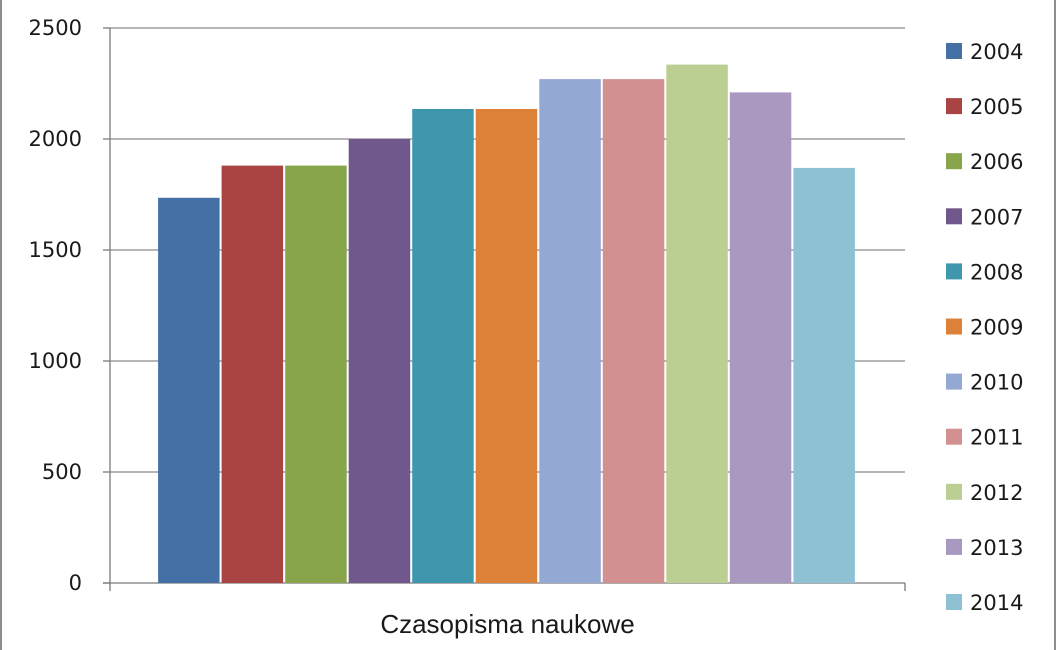 Image resolution: width=1056 pixels, height=650 pixels. What do you see at coordinates (55, 305) in the screenshot?
I see `y-tick-labels: 0 500 1000 1500 2000 2500` at bounding box center [55, 305].